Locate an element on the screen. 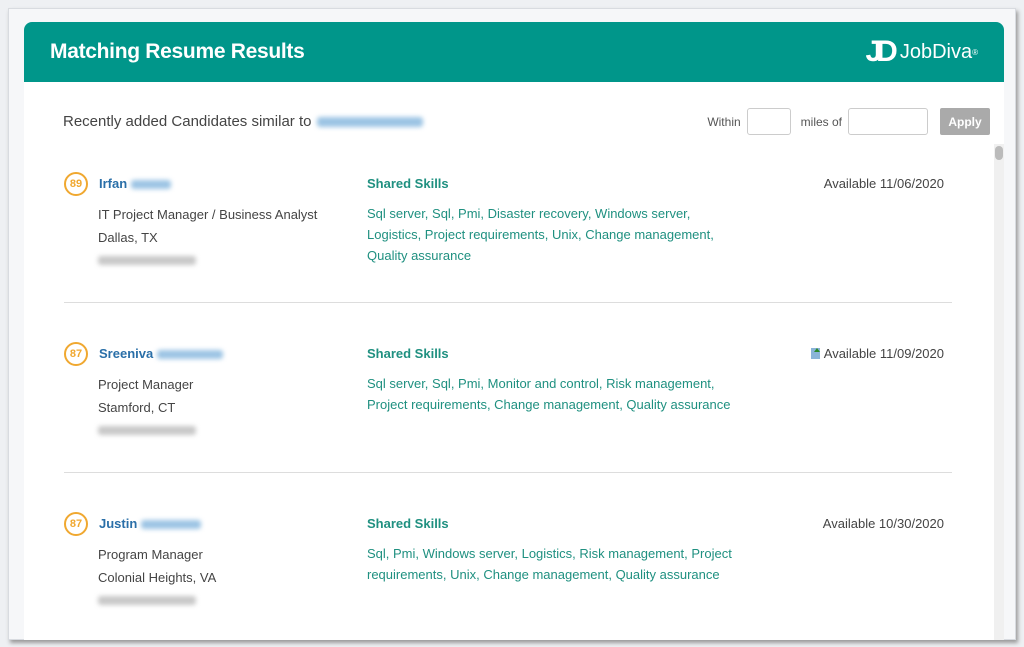  candidate-name-link: Irfan is located at coordinates (135, 183).